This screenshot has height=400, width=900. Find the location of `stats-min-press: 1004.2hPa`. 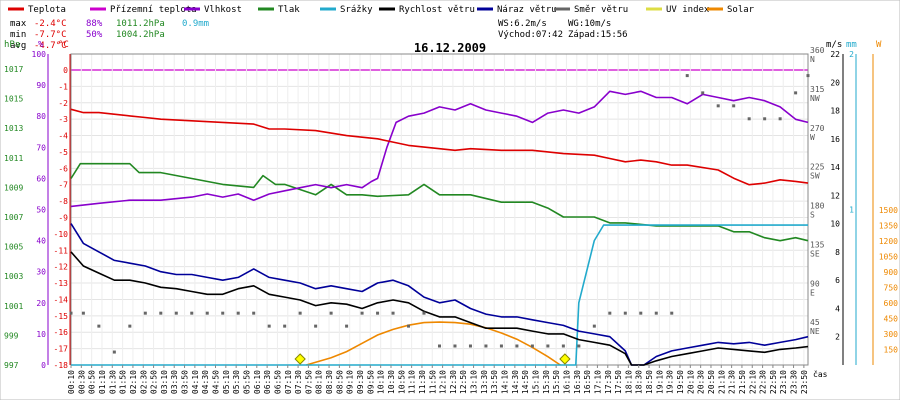

stats-min-press: 1004.2hPa is located at coordinates (140, 35).